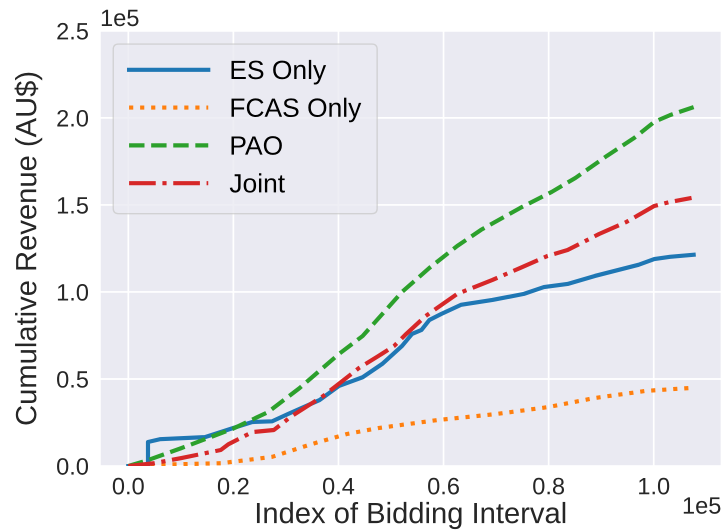 Image resolution: width=725 pixels, height=532 pixels. I want to click on y-tick-label: 0.0, so click(72, 466).